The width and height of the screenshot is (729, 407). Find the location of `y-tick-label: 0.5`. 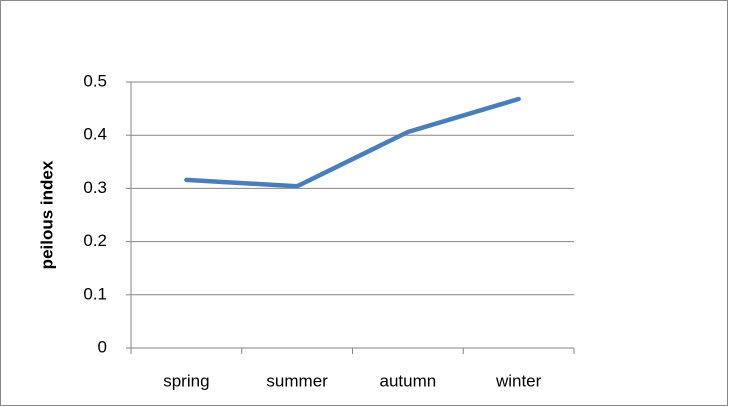

y-tick-label: 0.5 is located at coordinates (95, 80).